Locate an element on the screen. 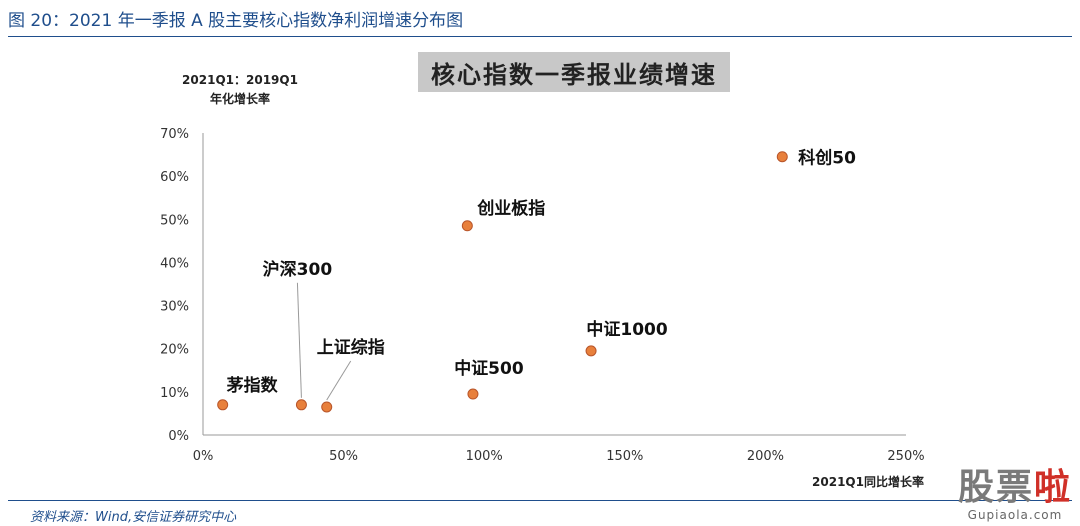  watermark-logo: 股票啦 is located at coordinates (1015, 488).